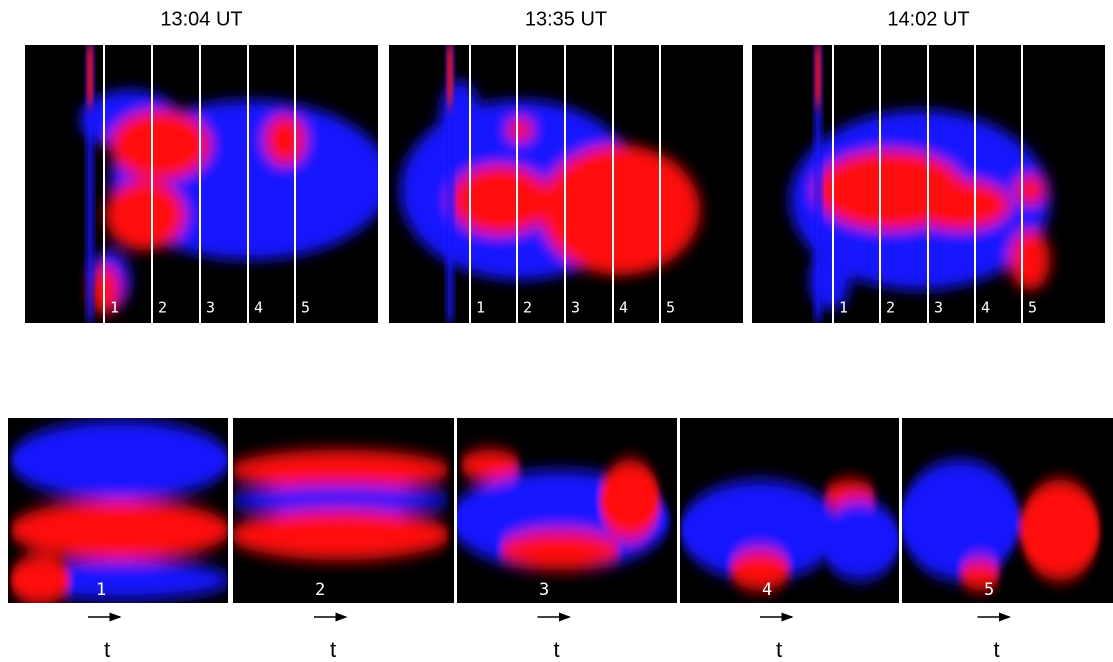 The image size is (1113, 662). Describe the element at coordinates (566, 19) in the screenshot. I see `panel-time: 13:35 UT` at that location.